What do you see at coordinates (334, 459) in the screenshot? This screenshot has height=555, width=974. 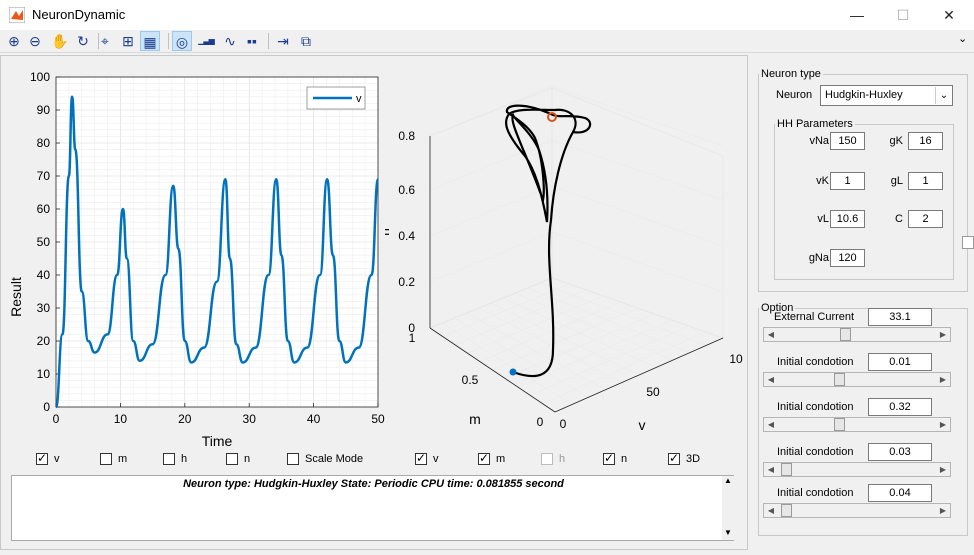 I see `checkbox-label: Scale Mode` at bounding box center [334, 459].